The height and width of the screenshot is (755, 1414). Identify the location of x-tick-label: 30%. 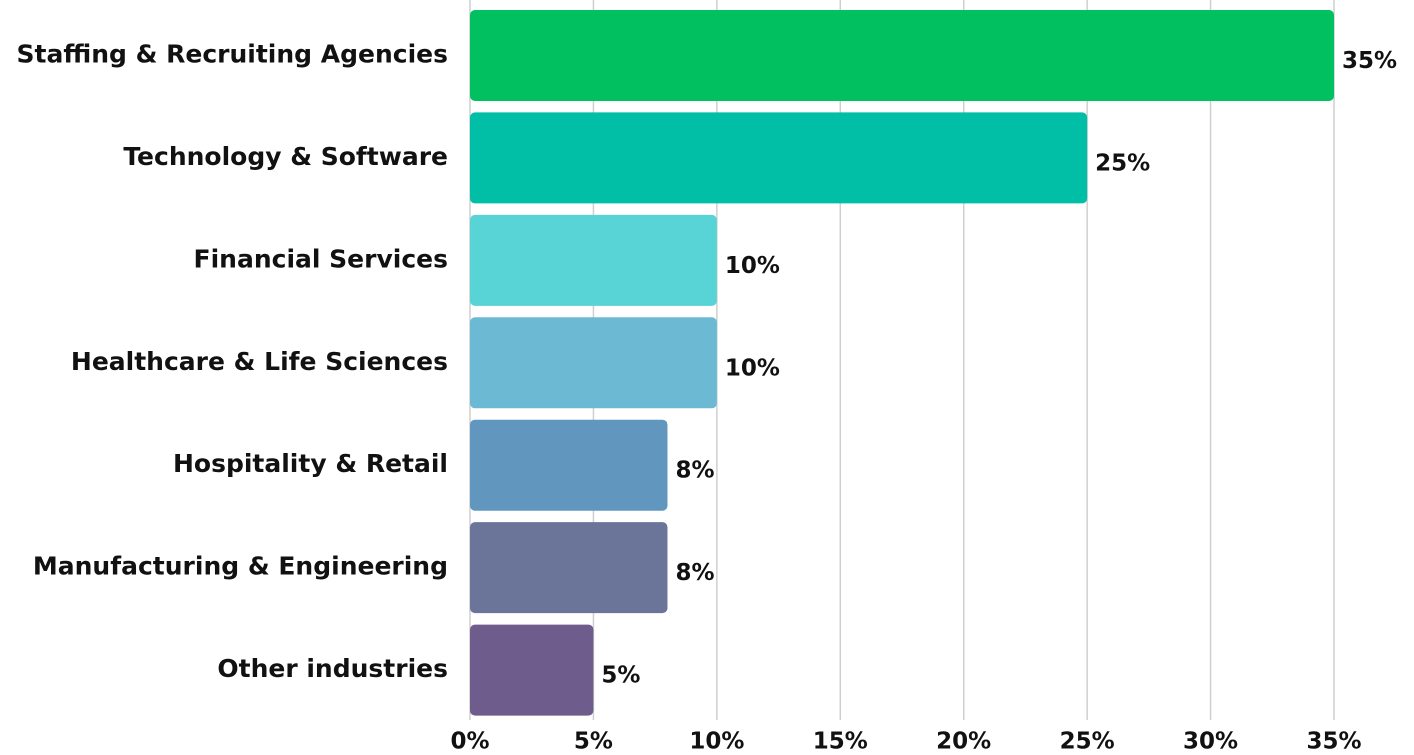
(1210, 742).